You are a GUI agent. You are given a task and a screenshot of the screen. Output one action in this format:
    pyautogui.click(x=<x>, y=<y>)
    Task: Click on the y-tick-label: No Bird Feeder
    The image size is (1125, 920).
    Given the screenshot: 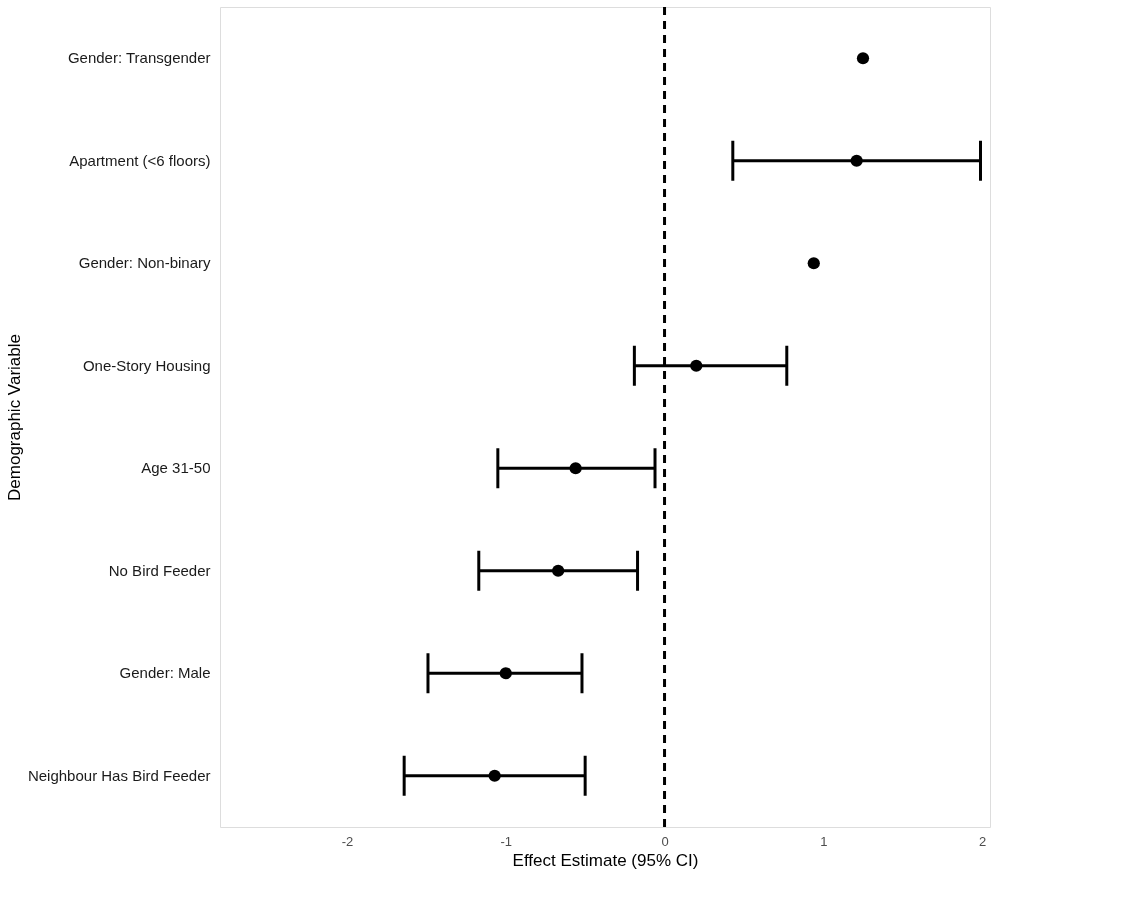 What is the action you would take?
    pyautogui.click(x=159, y=570)
    